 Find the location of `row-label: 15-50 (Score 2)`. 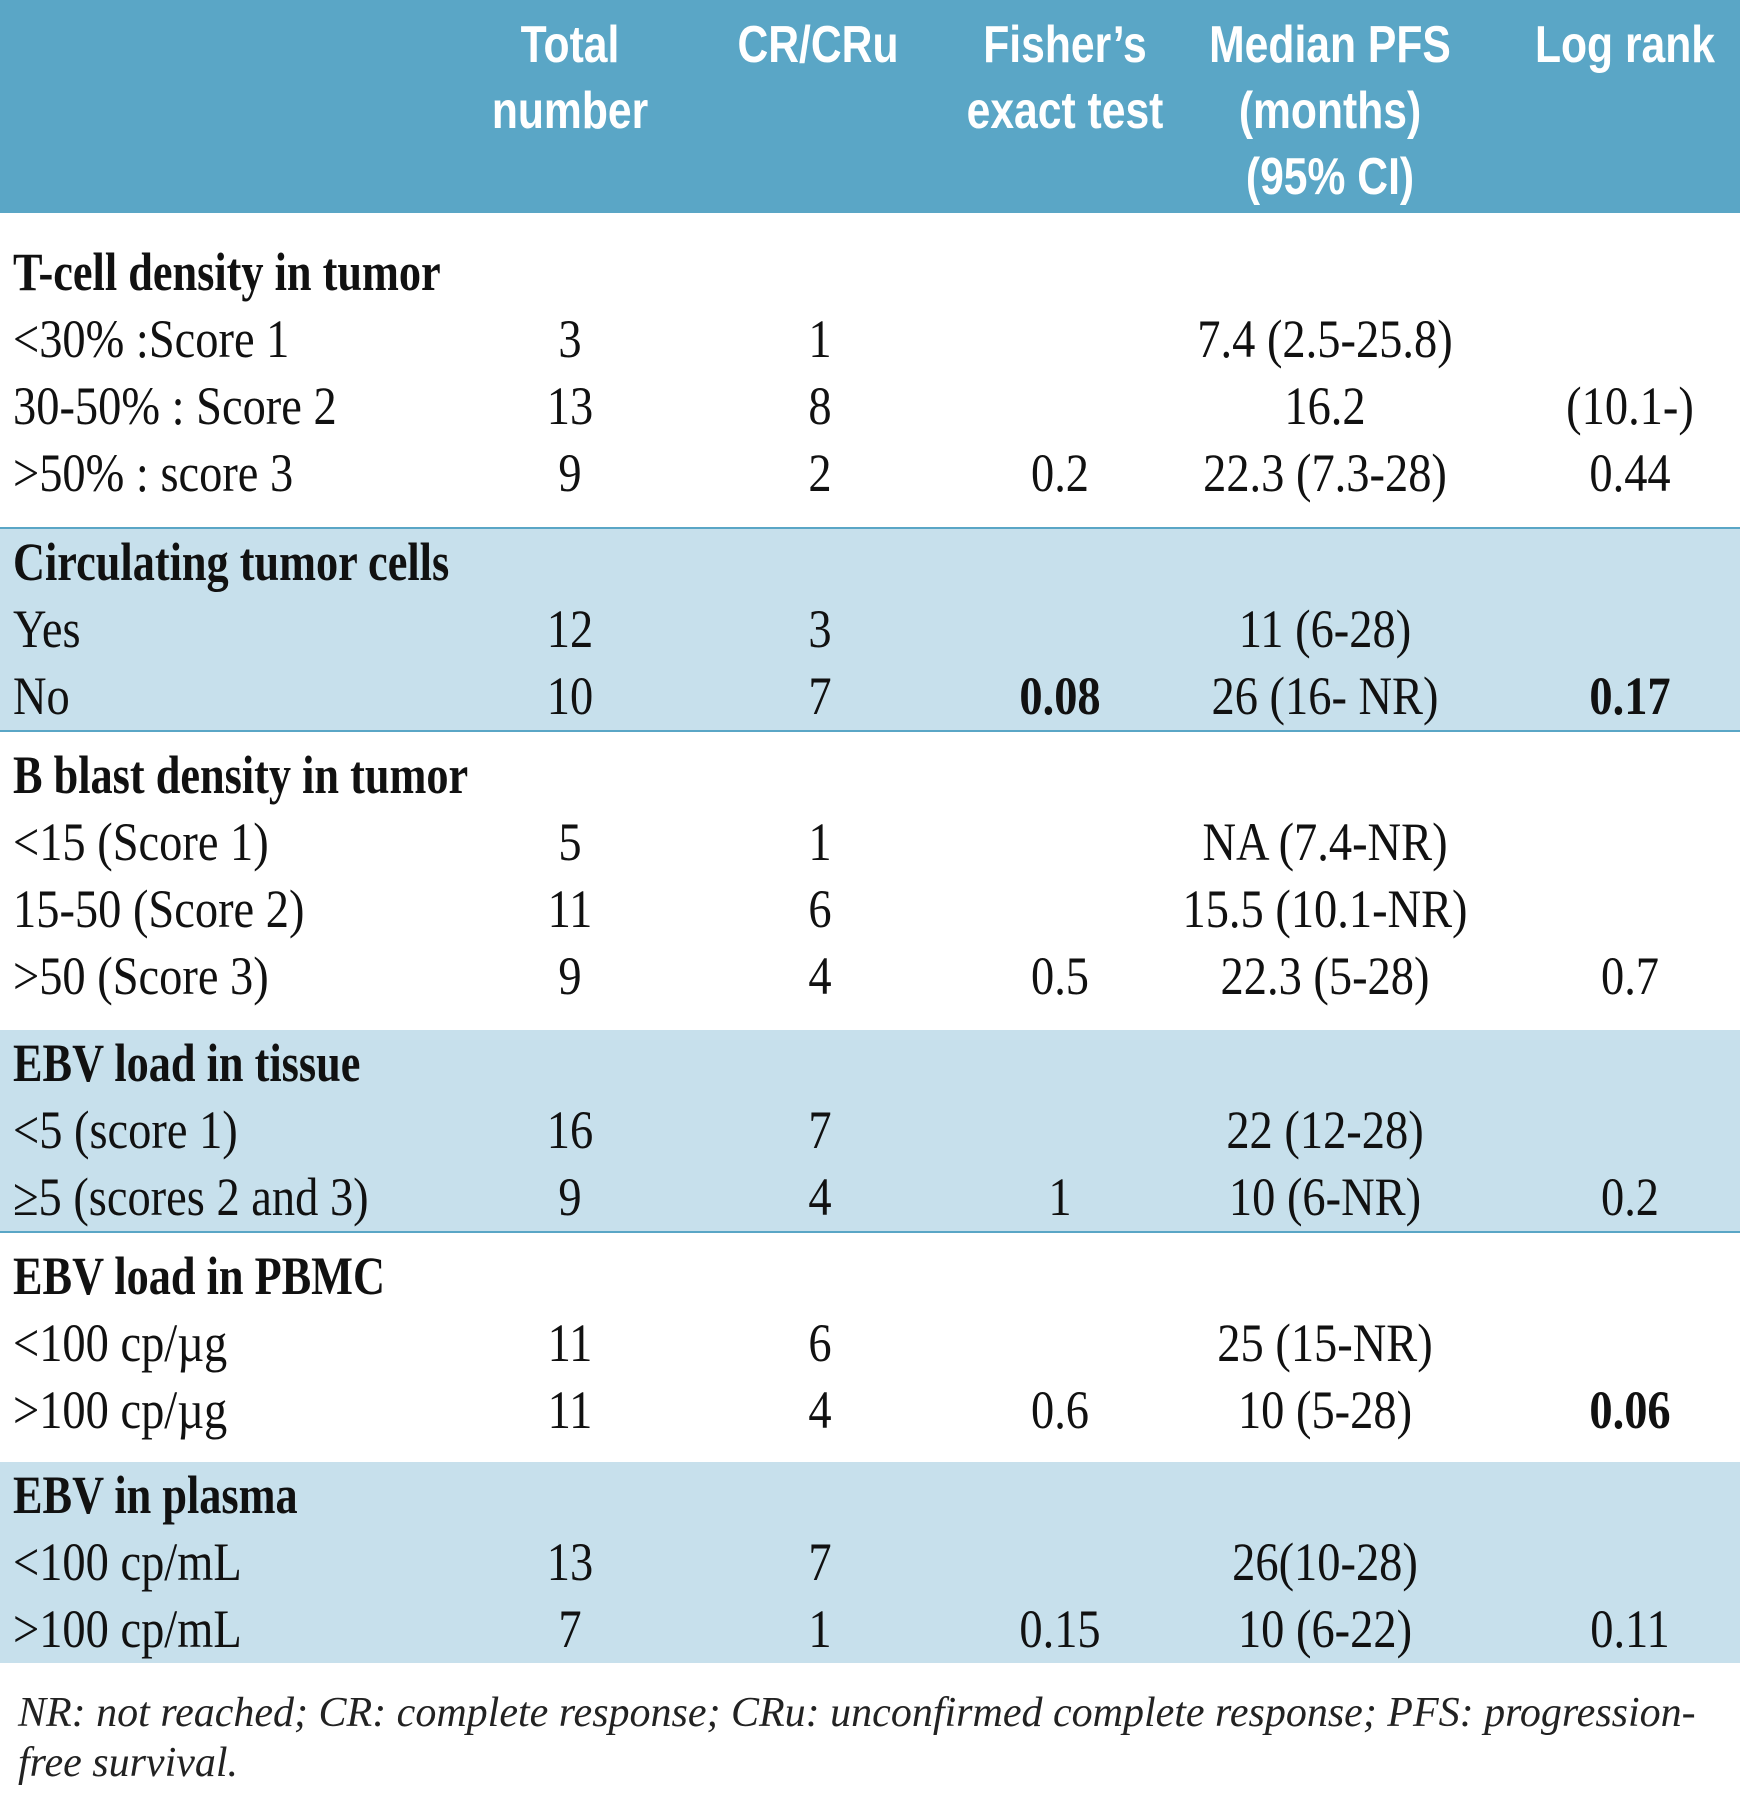

row-label: 15-50 (Score 2) is located at coordinates (159, 909).